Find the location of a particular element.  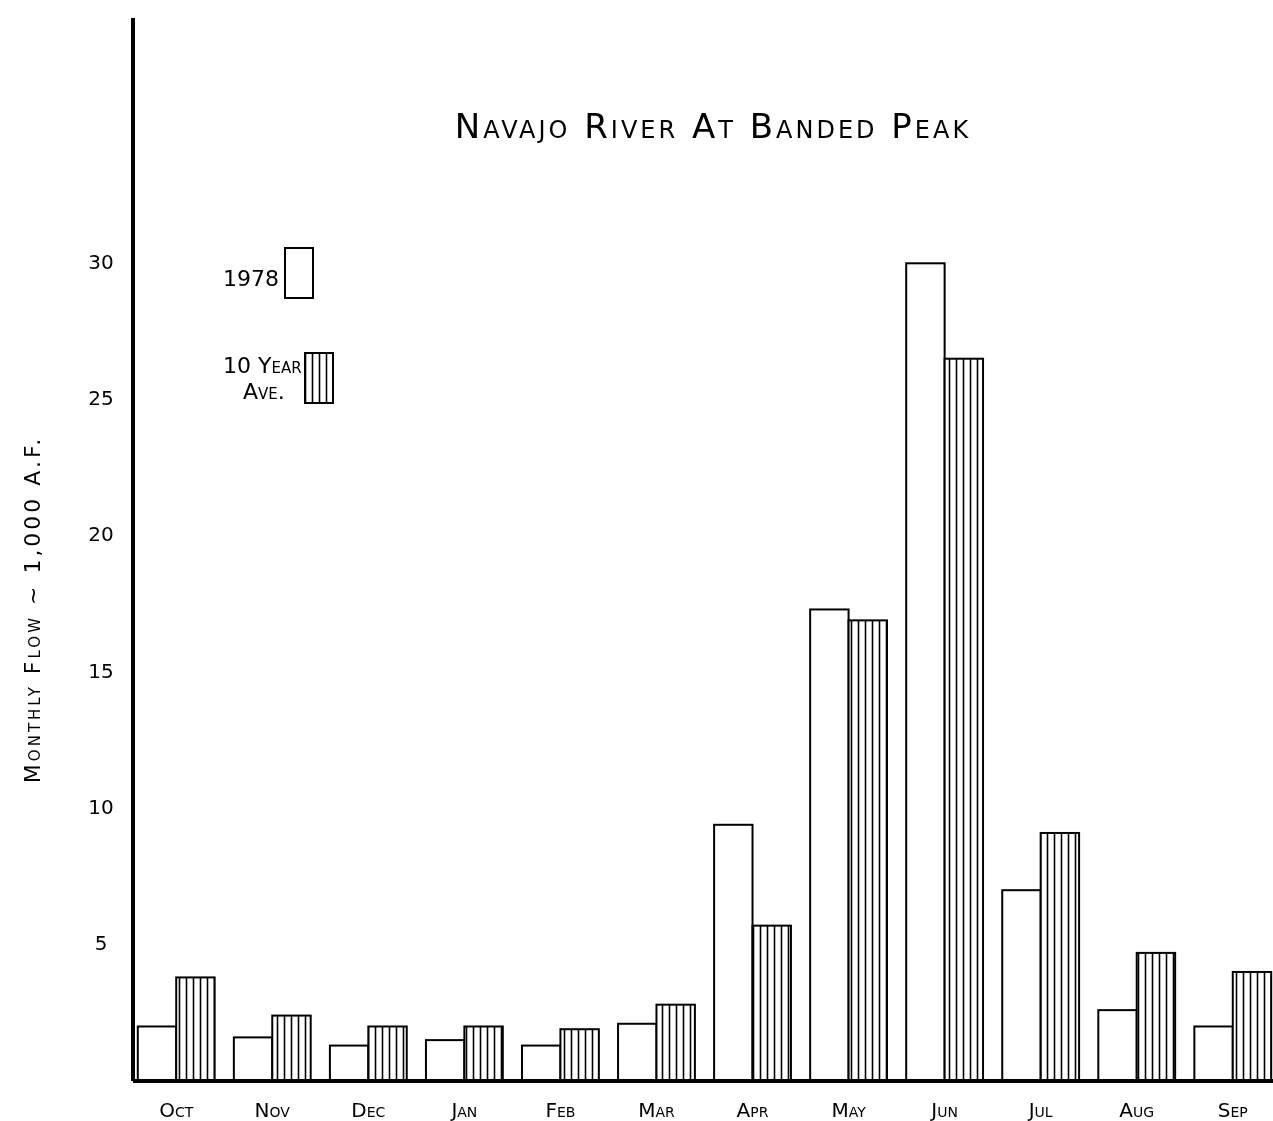

x-tick-label: Aug is located at coordinates (1137, 1109).